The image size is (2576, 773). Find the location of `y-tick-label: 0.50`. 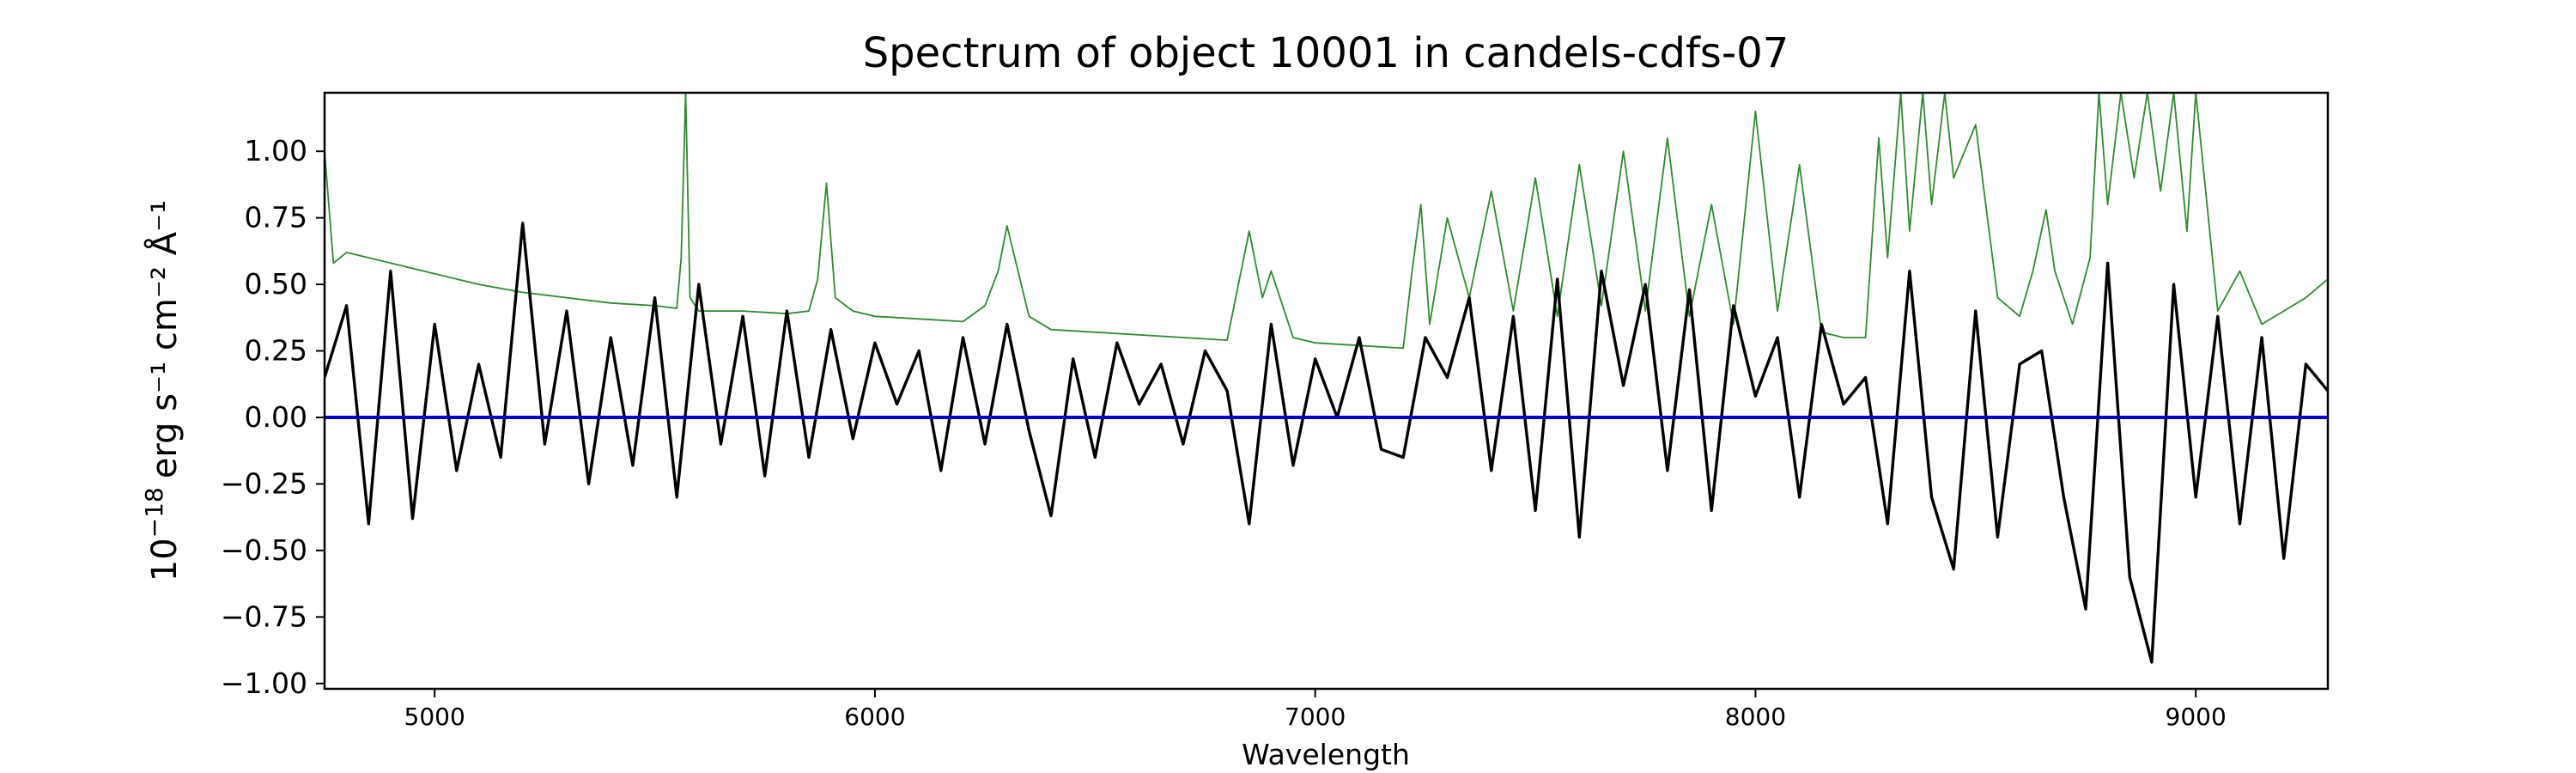

y-tick-label: 0.50 is located at coordinates (276, 284).